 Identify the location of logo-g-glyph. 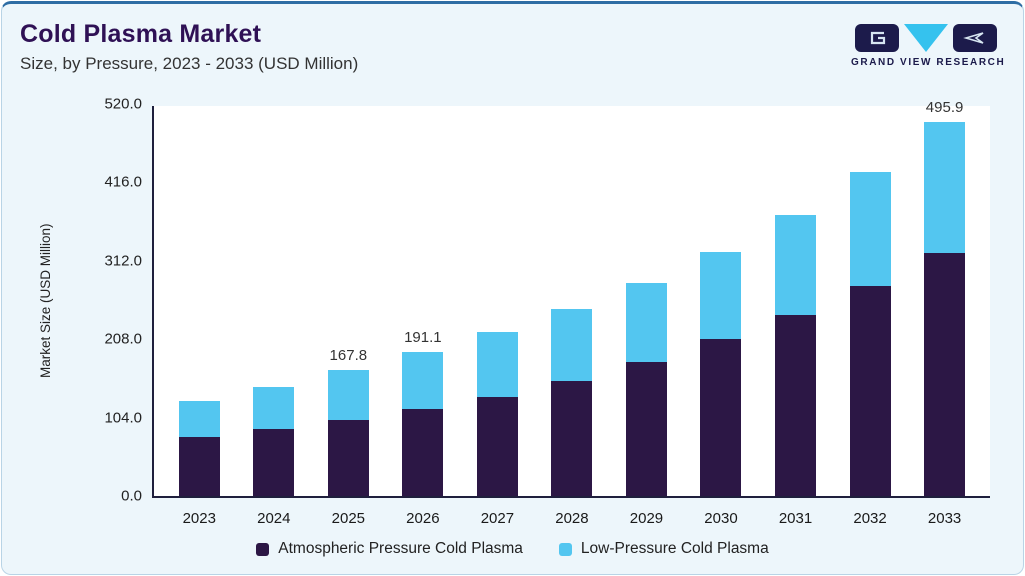
(878, 38).